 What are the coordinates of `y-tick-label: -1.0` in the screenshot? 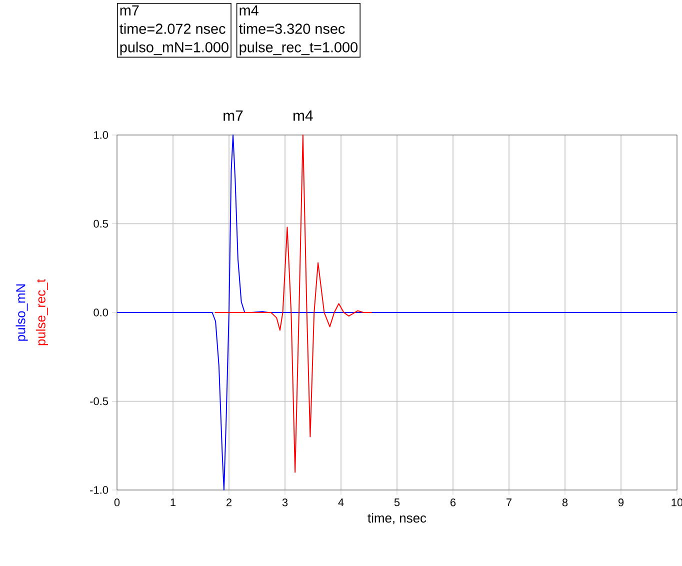 It's located at (99, 490).